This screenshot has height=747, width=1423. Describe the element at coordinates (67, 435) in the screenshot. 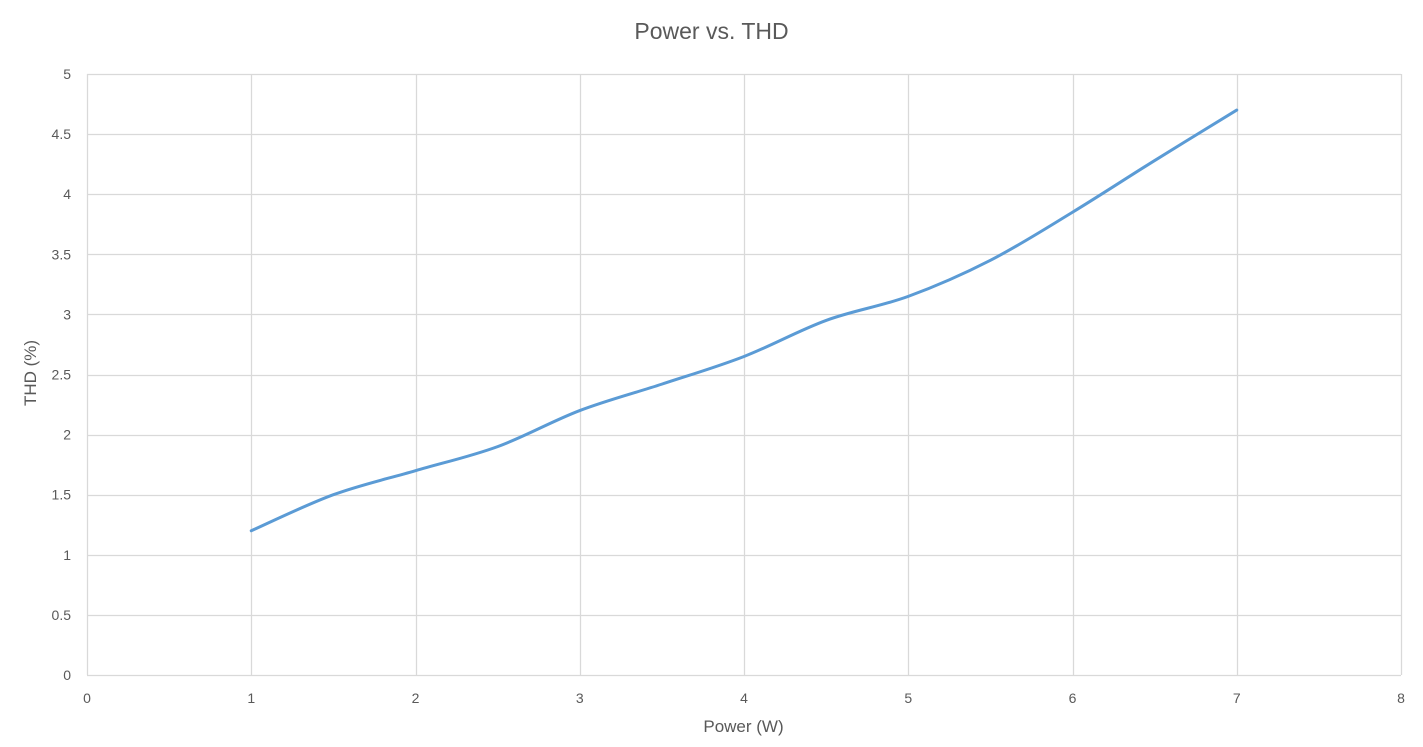

I see `y-tick-label: 2` at that location.